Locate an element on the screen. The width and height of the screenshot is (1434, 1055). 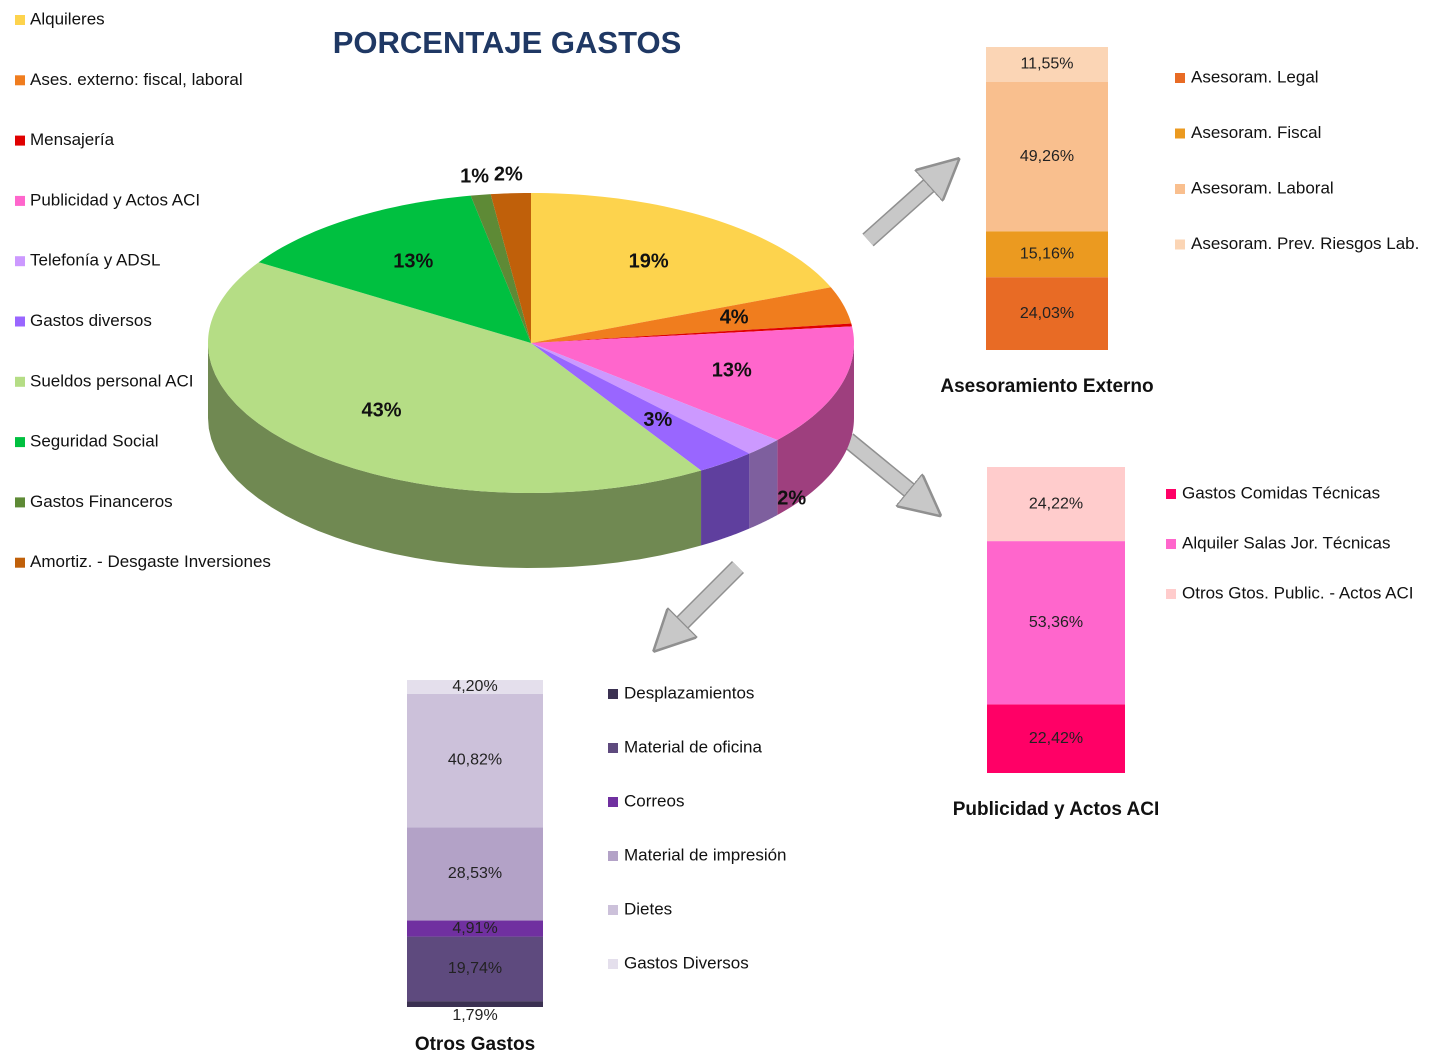
data-label: 43% is located at coordinates (381, 411).